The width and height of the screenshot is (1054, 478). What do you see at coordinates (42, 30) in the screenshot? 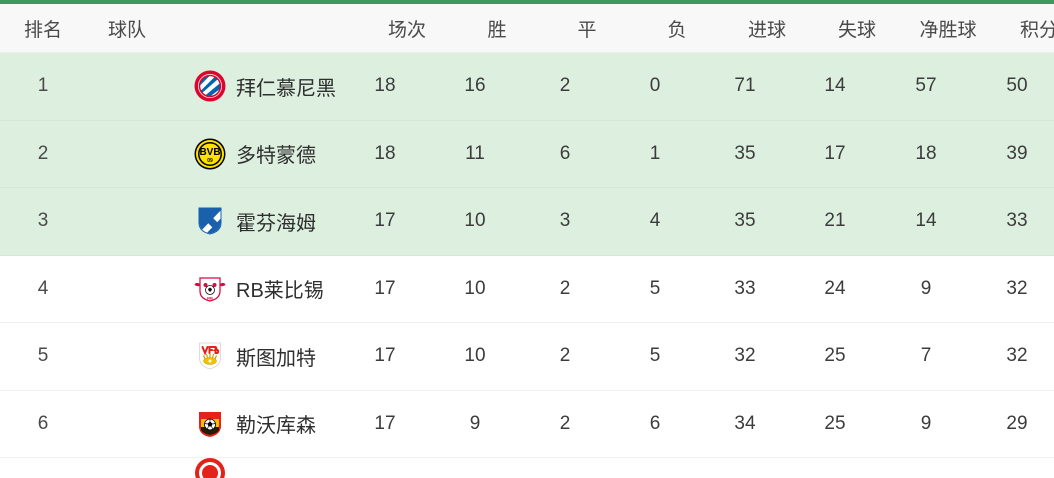
I see `column-header-rank: 排名` at bounding box center [42, 30].